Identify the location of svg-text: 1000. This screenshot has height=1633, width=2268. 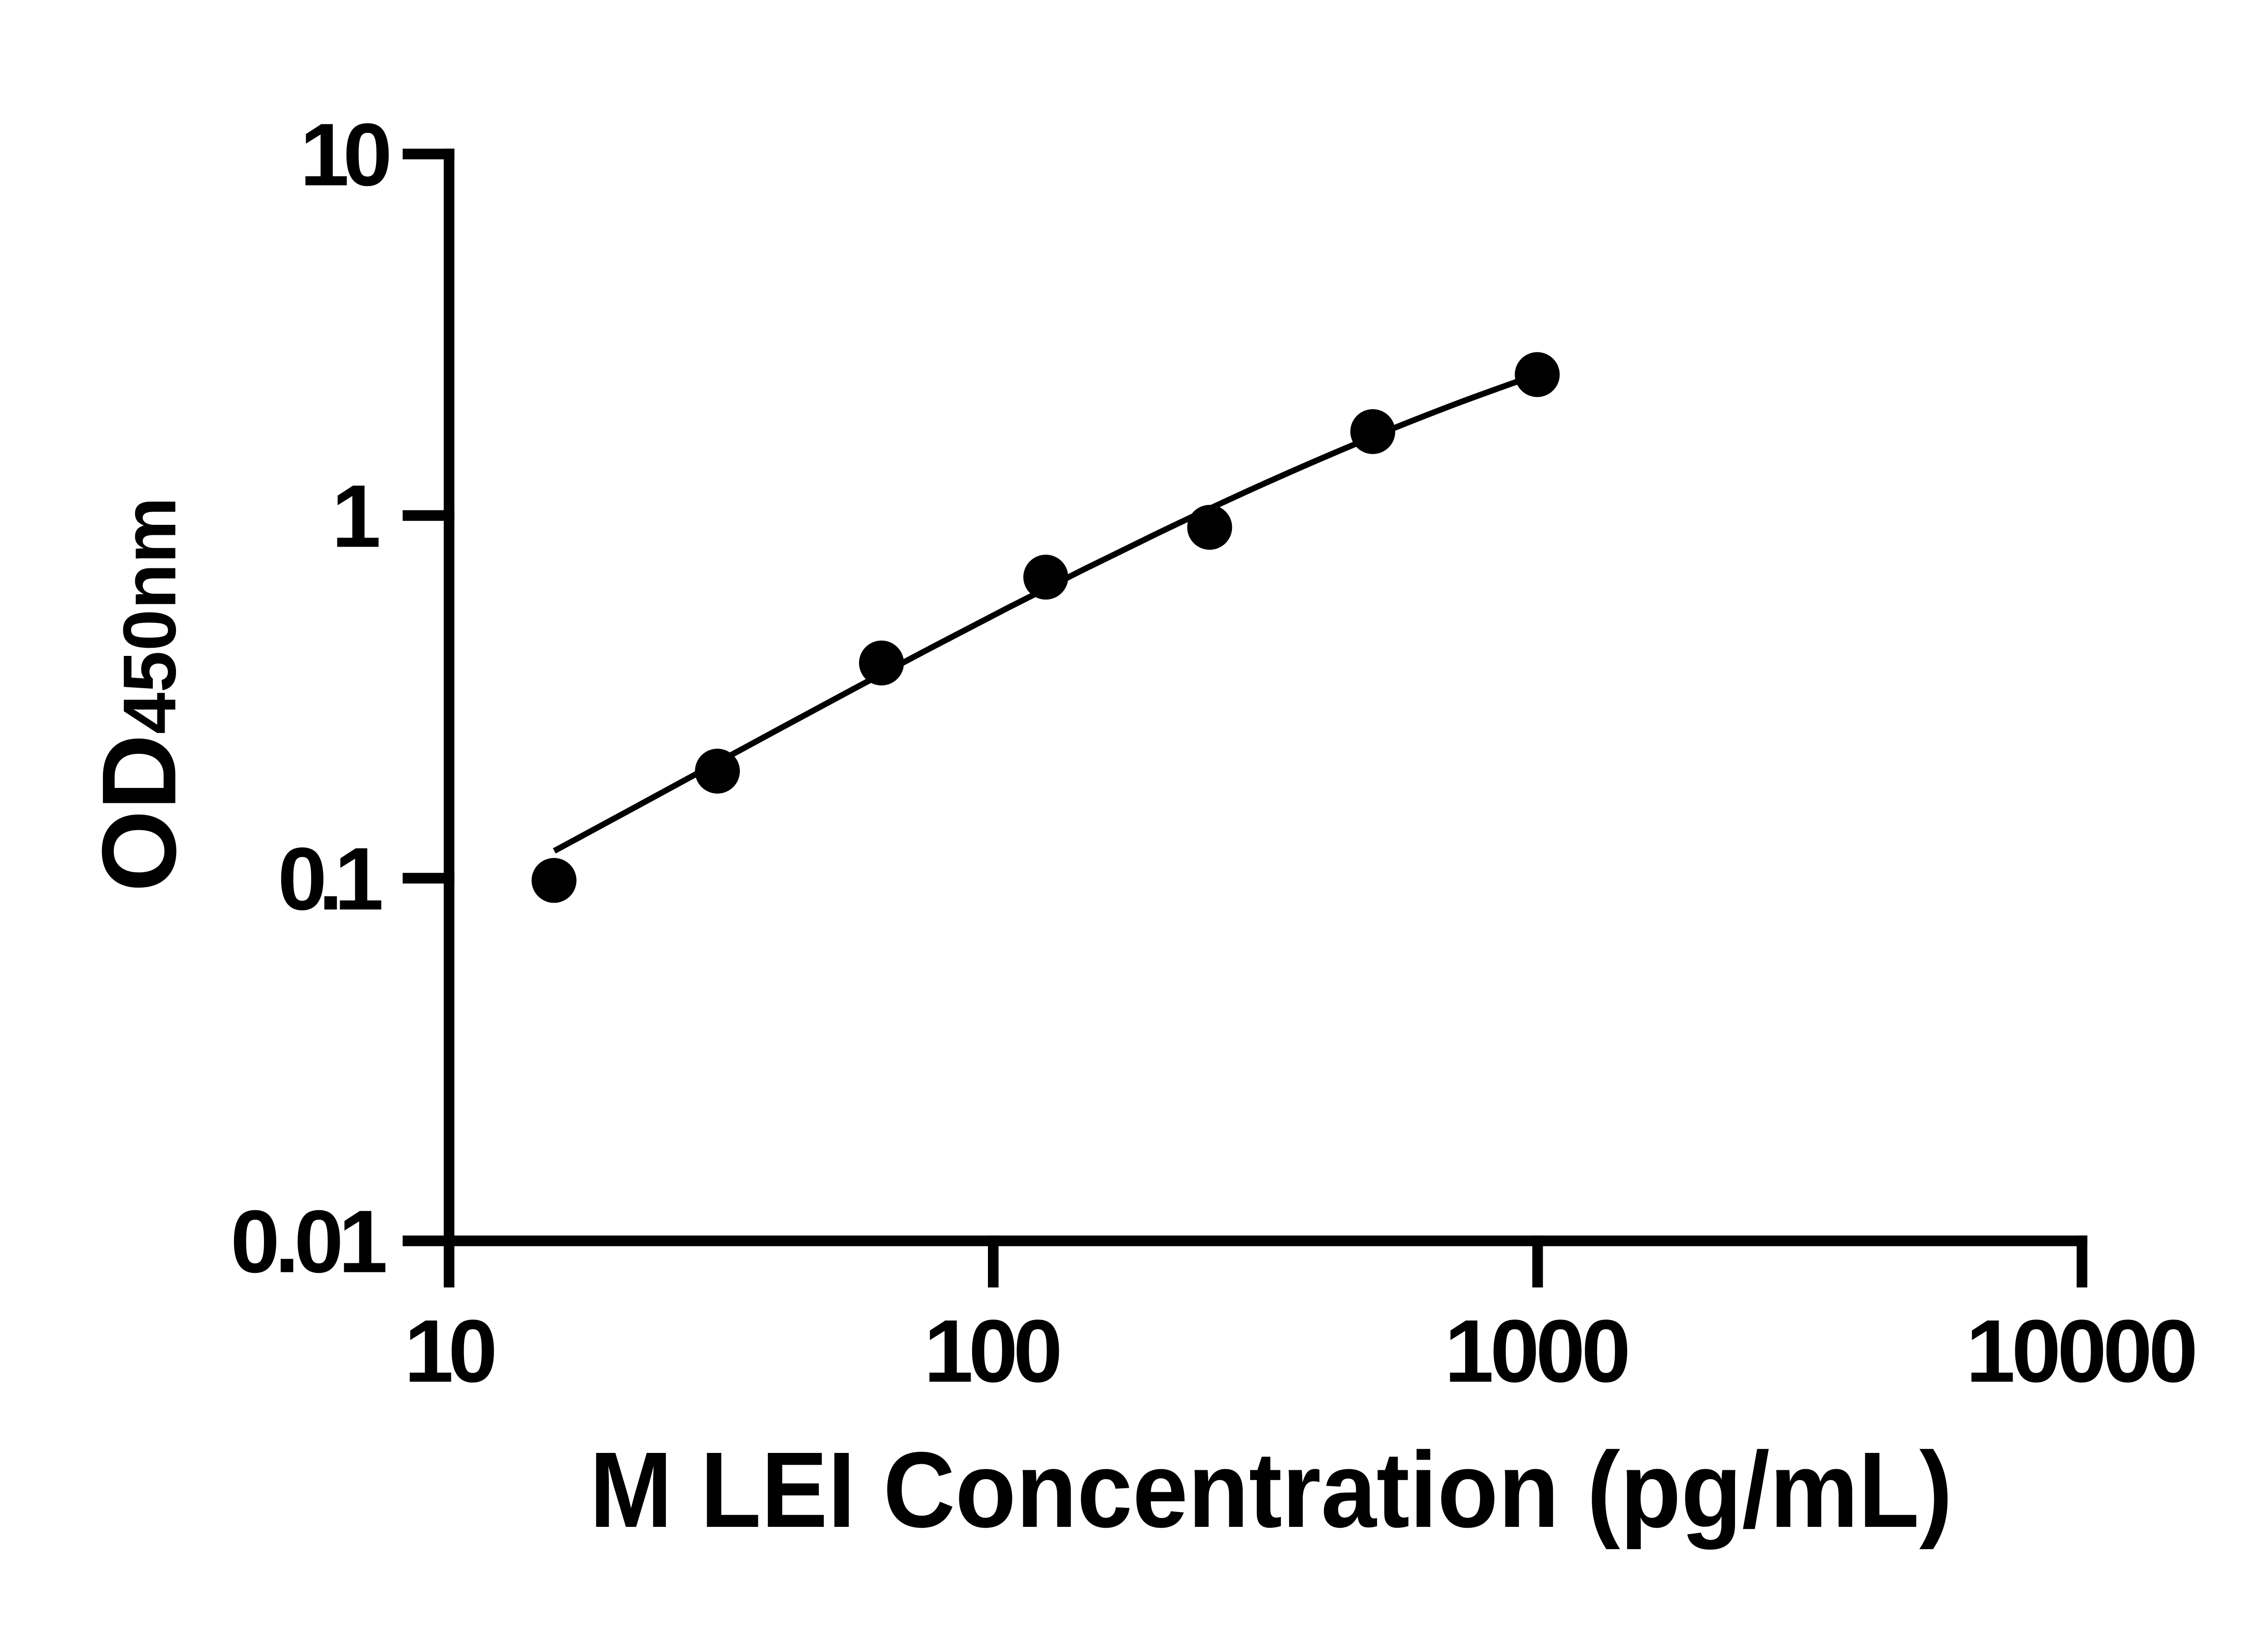
(1537, 1351).